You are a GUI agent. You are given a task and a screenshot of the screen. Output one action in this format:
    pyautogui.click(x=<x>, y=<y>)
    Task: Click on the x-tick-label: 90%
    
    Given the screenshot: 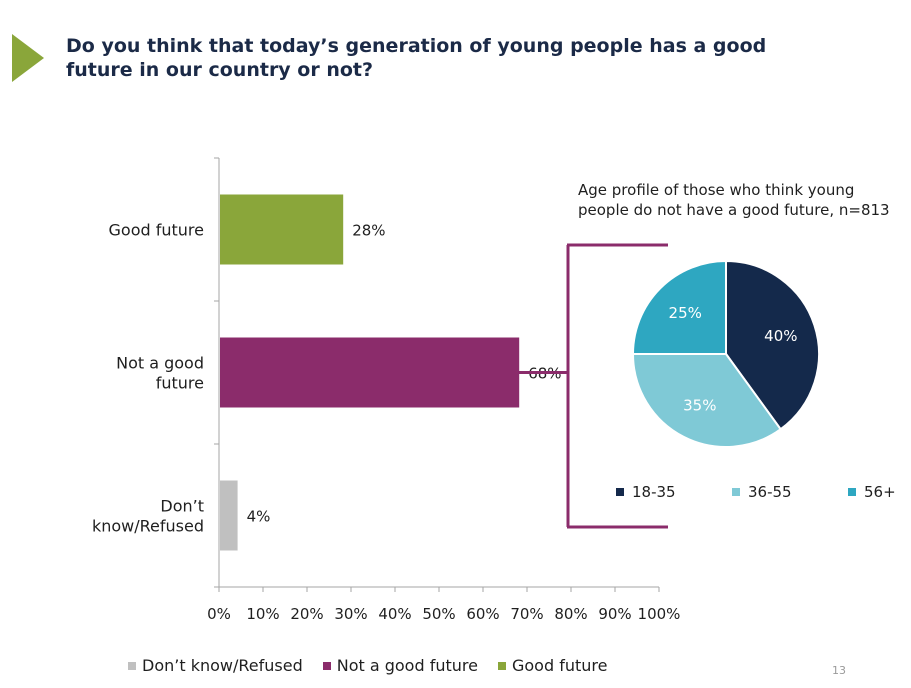 What is the action you would take?
    pyautogui.click(x=614, y=614)
    